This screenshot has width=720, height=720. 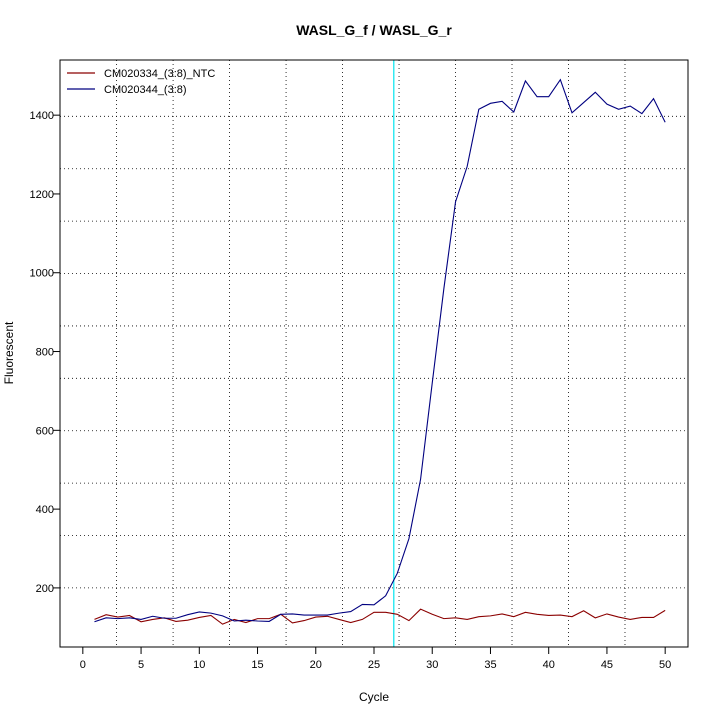 What do you see at coordinates (490, 665) in the screenshot?
I see `x-tick-label-7: 35` at bounding box center [490, 665].